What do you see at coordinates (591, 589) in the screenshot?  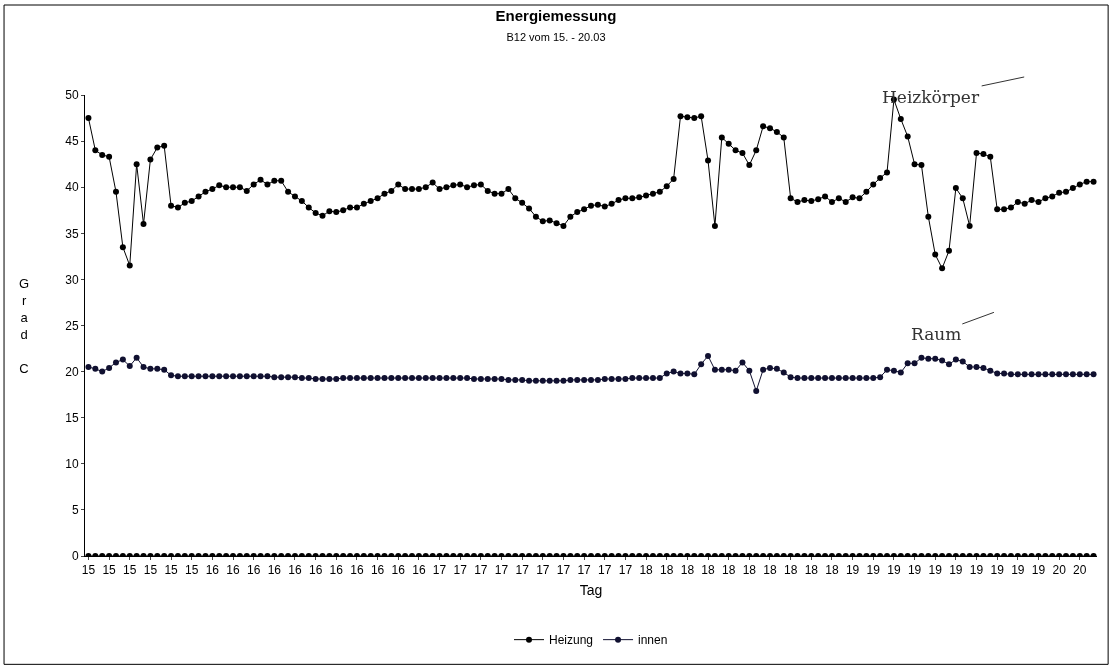 I see `x-axis-title: Tag` at bounding box center [591, 589].